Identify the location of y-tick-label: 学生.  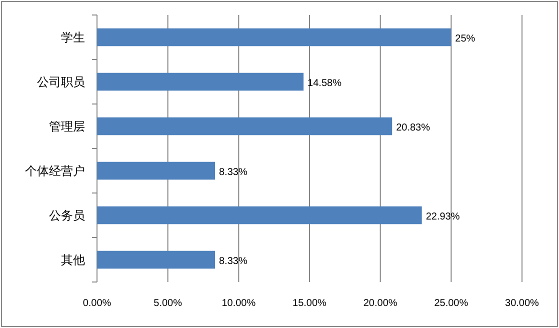
(73, 37).